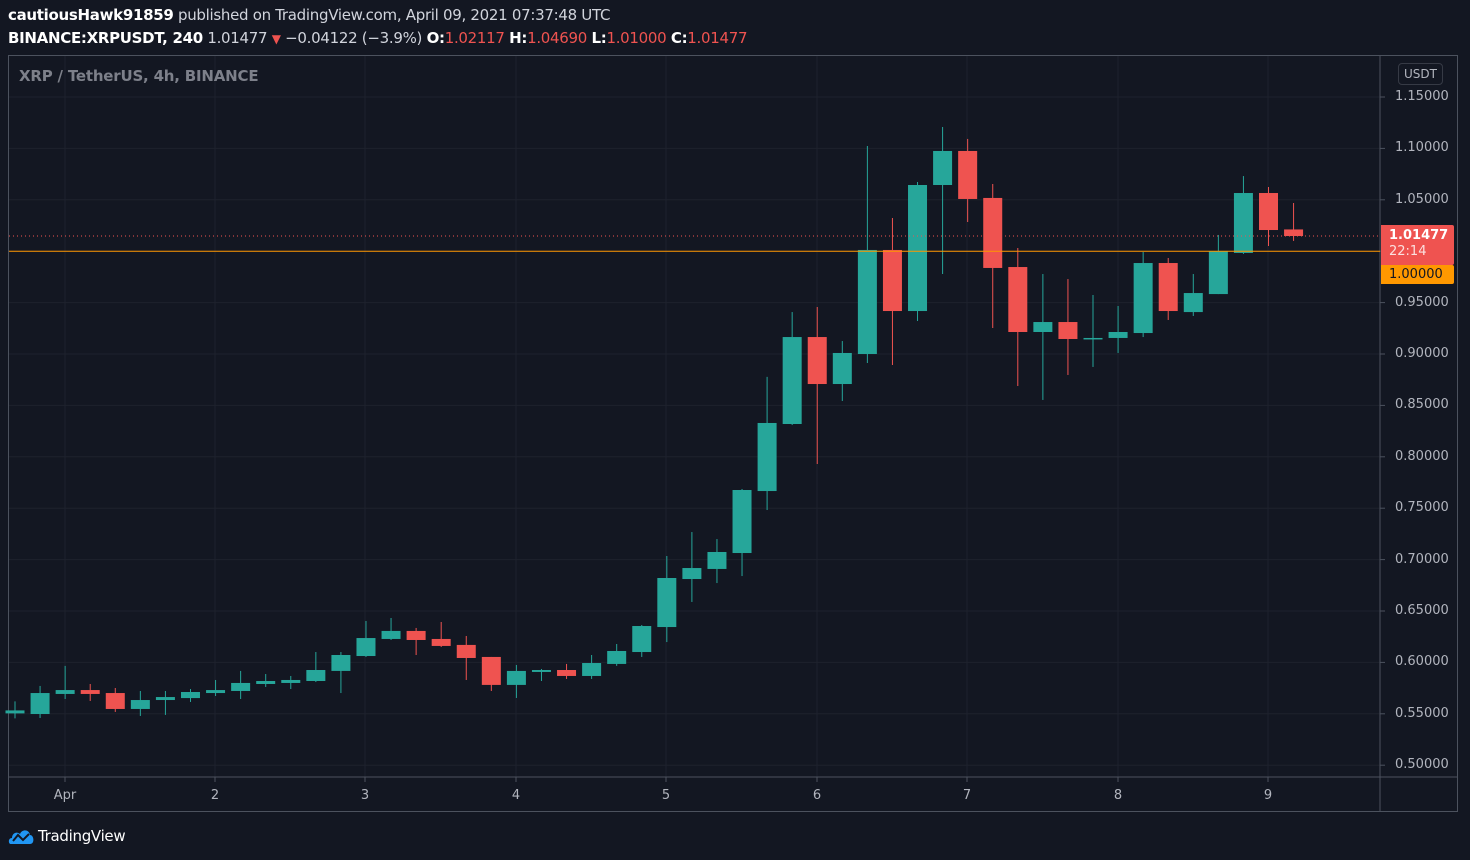  What do you see at coordinates (516, 795) in the screenshot?
I see `time-tick-label: 4` at bounding box center [516, 795].